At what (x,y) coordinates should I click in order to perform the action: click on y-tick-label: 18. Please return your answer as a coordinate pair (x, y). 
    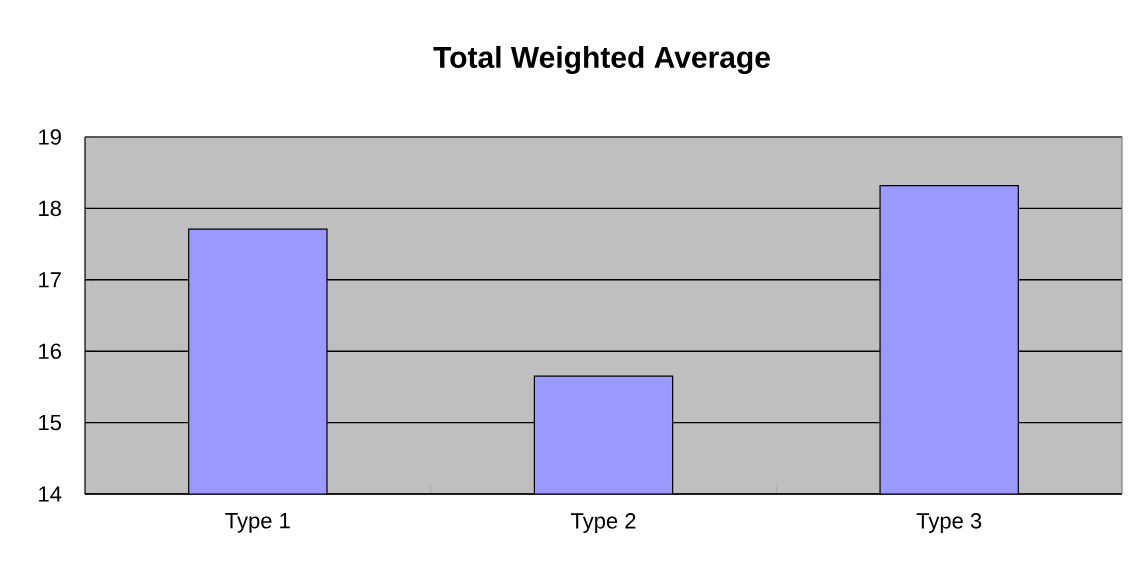
    Looking at the image, I should click on (50, 208).